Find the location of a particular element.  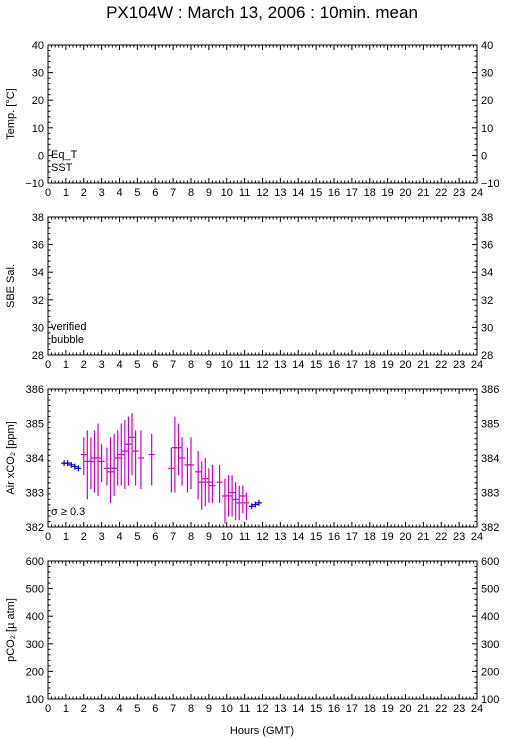

y-tick-label-right: 382 is located at coordinates (490, 528).